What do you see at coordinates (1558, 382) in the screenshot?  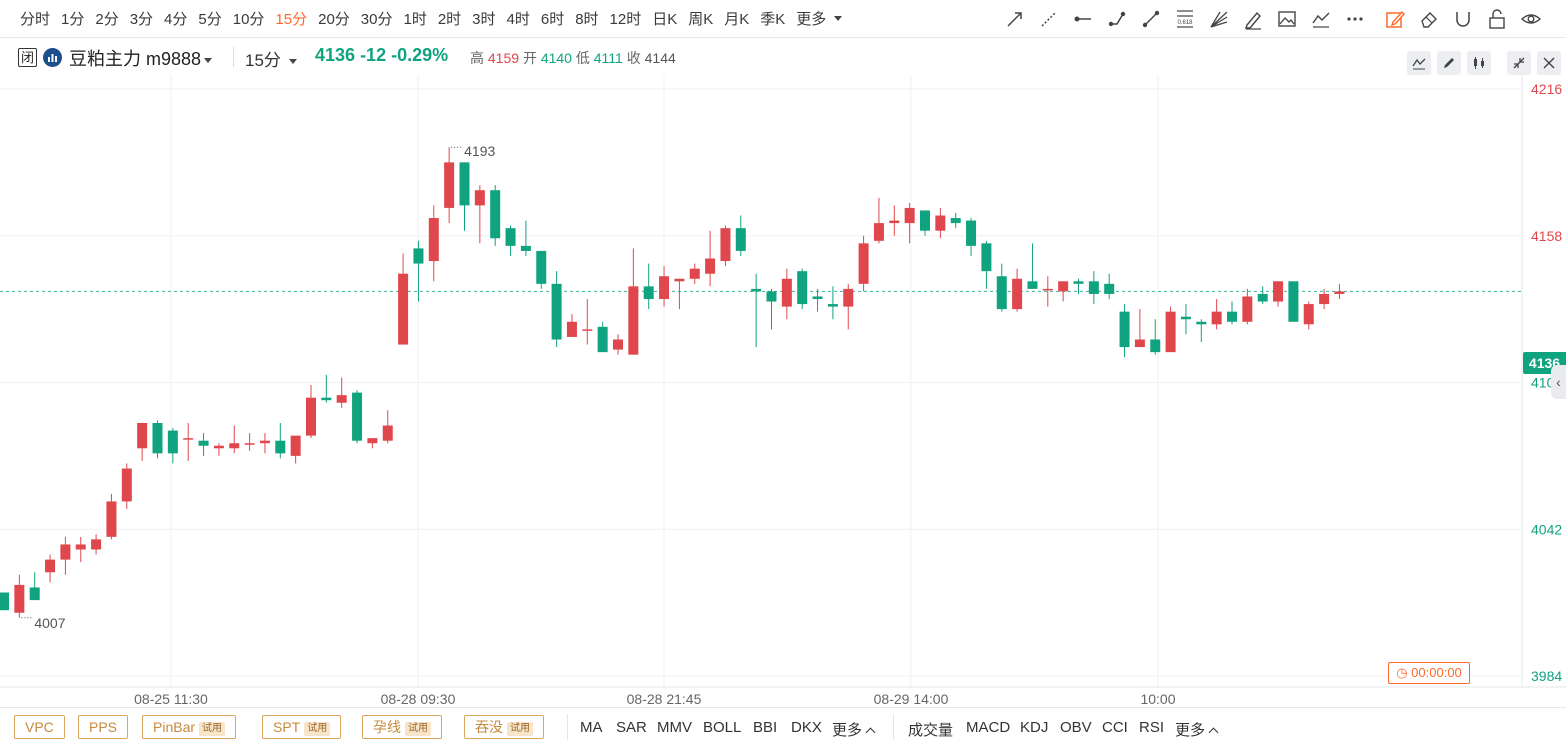 I see `collapse-sidebar-arrow: ‹` at bounding box center [1558, 382].